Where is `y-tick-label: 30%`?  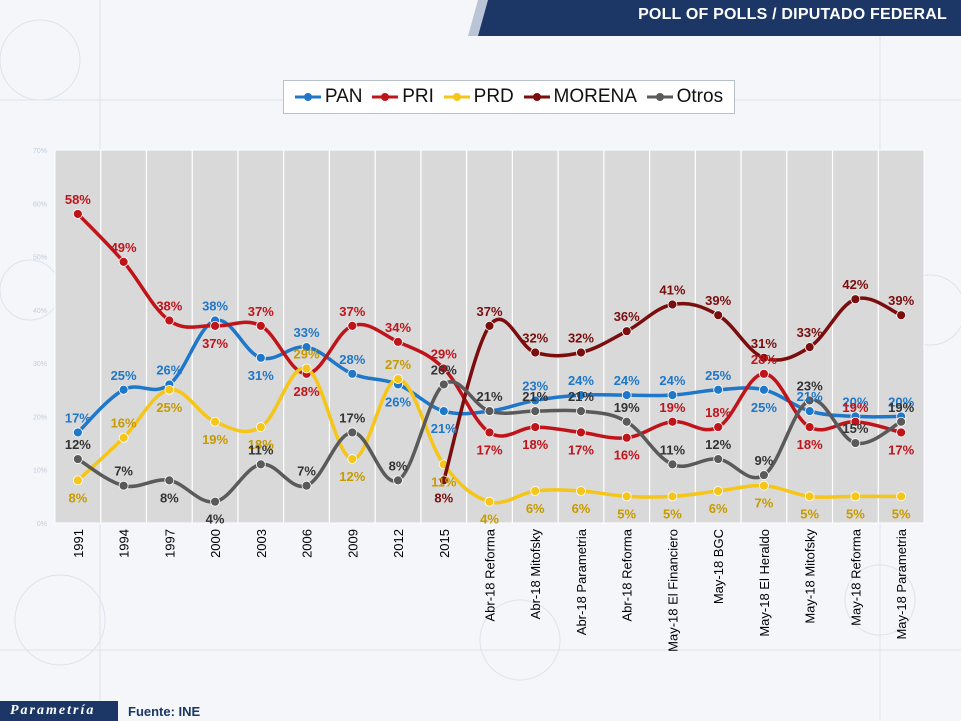
y-tick-label: 30% is located at coordinates (40, 364).